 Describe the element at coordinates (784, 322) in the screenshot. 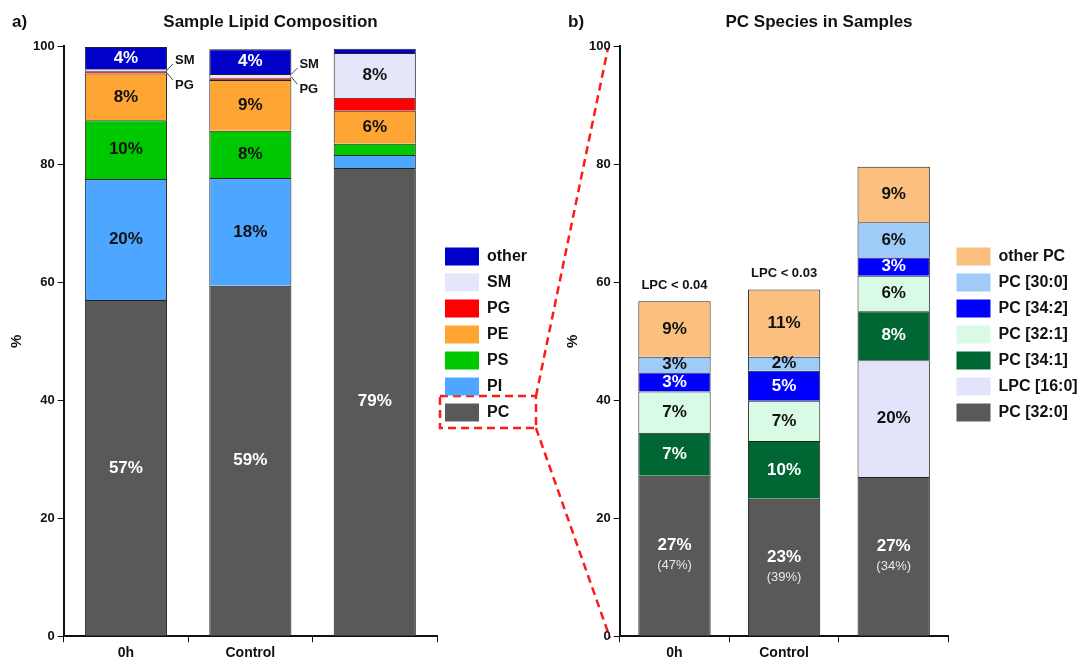

I see `data-label: 11%` at that location.